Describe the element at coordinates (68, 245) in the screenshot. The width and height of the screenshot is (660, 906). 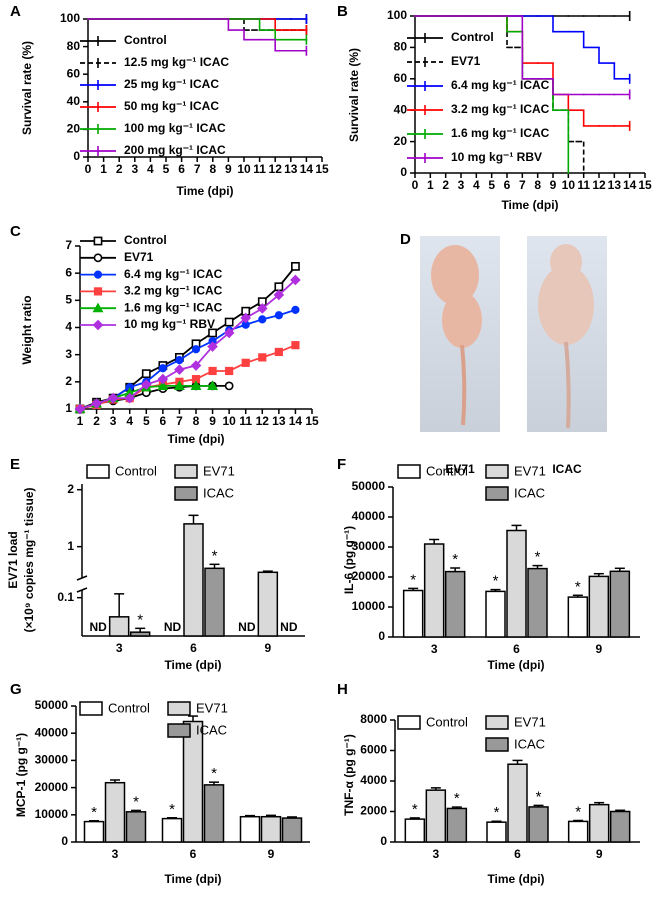
I see `y-tick-label: 7` at that location.